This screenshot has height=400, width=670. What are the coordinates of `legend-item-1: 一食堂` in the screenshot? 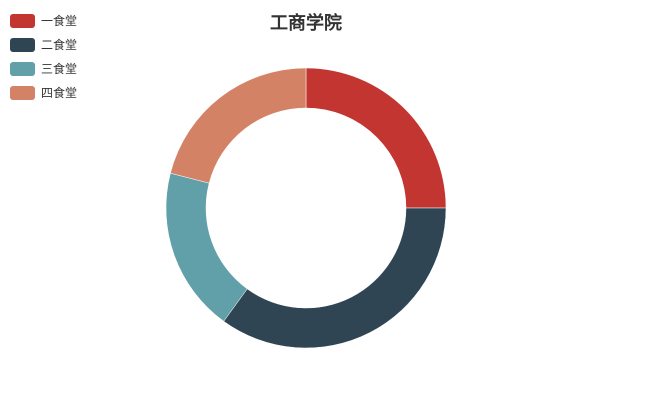 It's located at (43, 20).